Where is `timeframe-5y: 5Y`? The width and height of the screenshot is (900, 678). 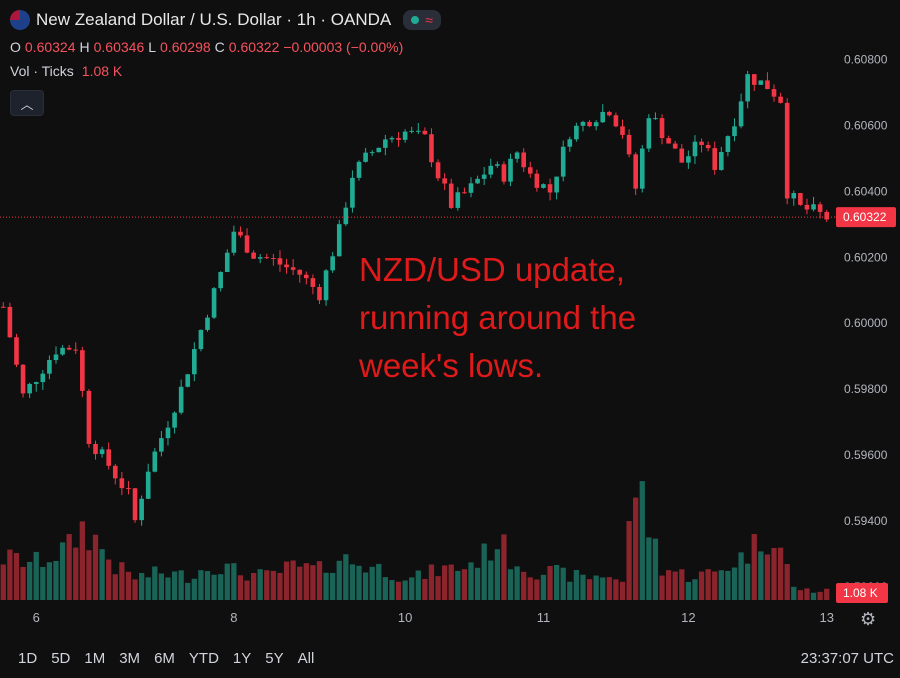 timeframe-5y: 5Y is located at coordinates (274, 658).